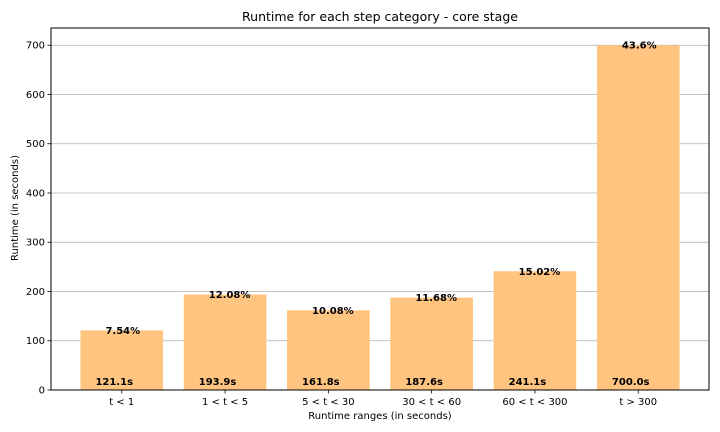 The height and width of the screenshot is (432, 720). What do you see at coordinates (35, 292) in the screenshot?
I see `y-tick-label: 200` at bounding box center [35, 292].